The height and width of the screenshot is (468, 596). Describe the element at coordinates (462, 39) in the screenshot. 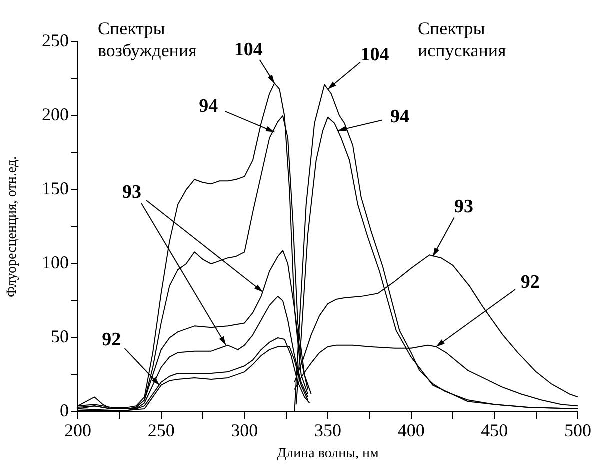

I see `annotation: Спектры испускания` at that location.